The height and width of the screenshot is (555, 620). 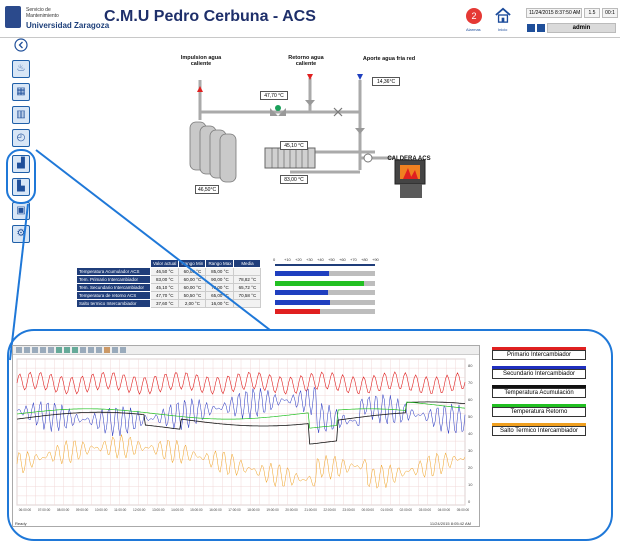 What do you see at coordinates (325, 265) in the screenshot?
I see `scale-line` at bounding box center [325, 265].